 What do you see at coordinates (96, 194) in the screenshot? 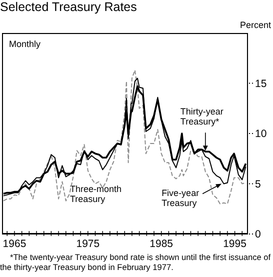
I see `annotation: Three-month Treasury` at bounding box center [96, 194].